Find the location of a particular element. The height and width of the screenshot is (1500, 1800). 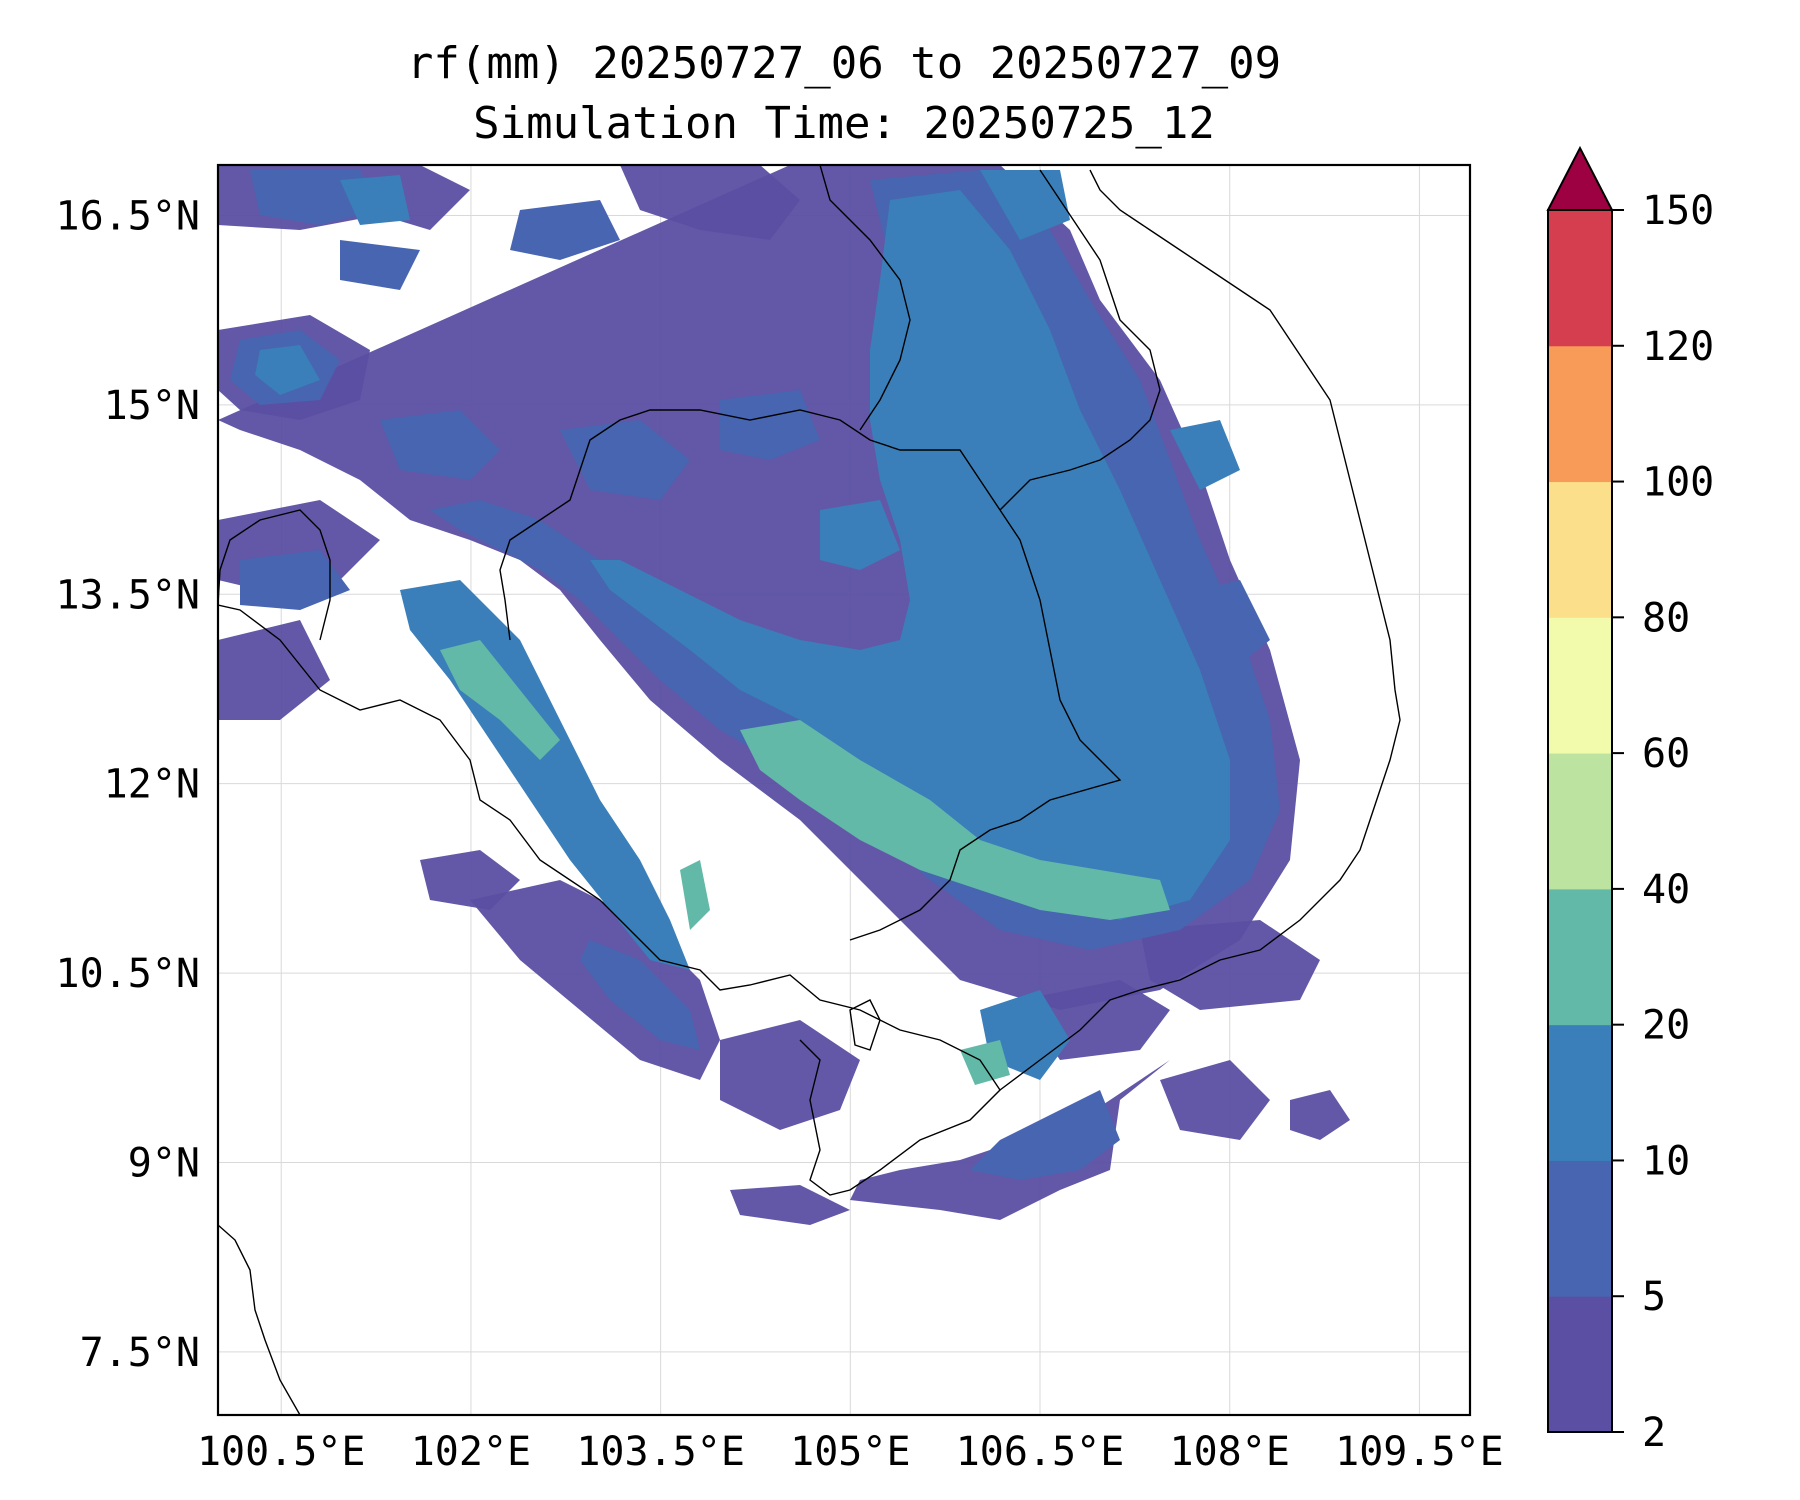

colorbar-label: 5 is located at coordinates (1654, 1297).